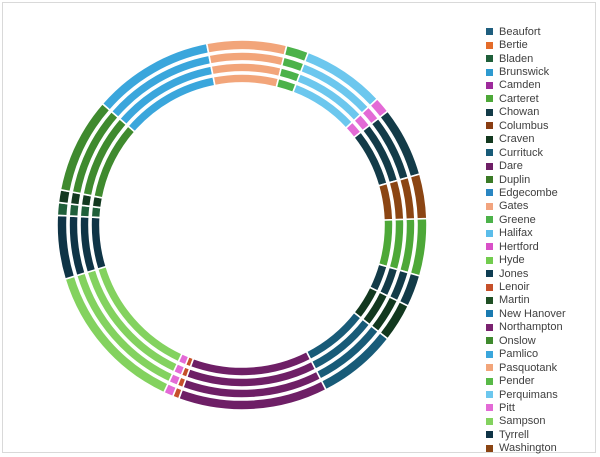 This screenshot has width=600, height=457. I want to click on legend-label: Camden, so click(520, 85).